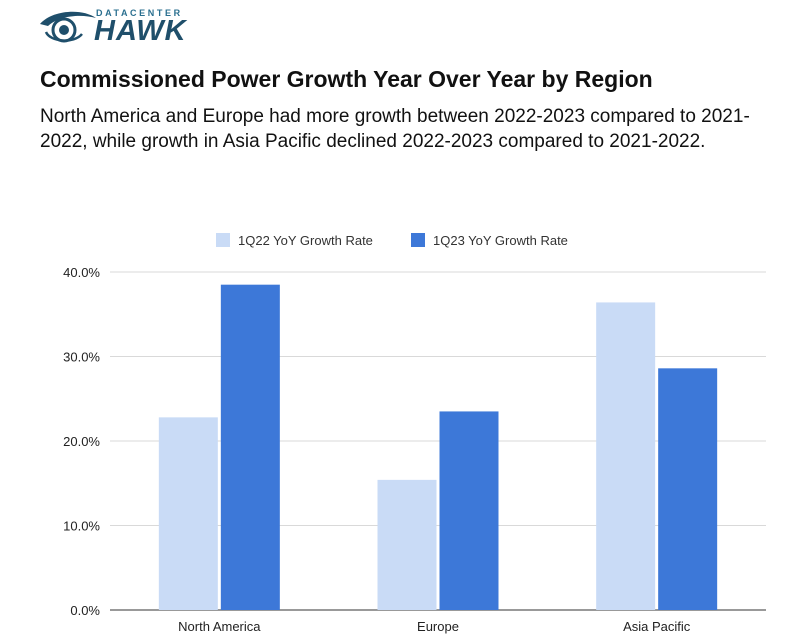 This screenshot has width=800, height=639. What do you see at coordinates (81, 357) in the screenshot?
I see `y-tick-label: 30.0%` at bounding box center [81, 357].